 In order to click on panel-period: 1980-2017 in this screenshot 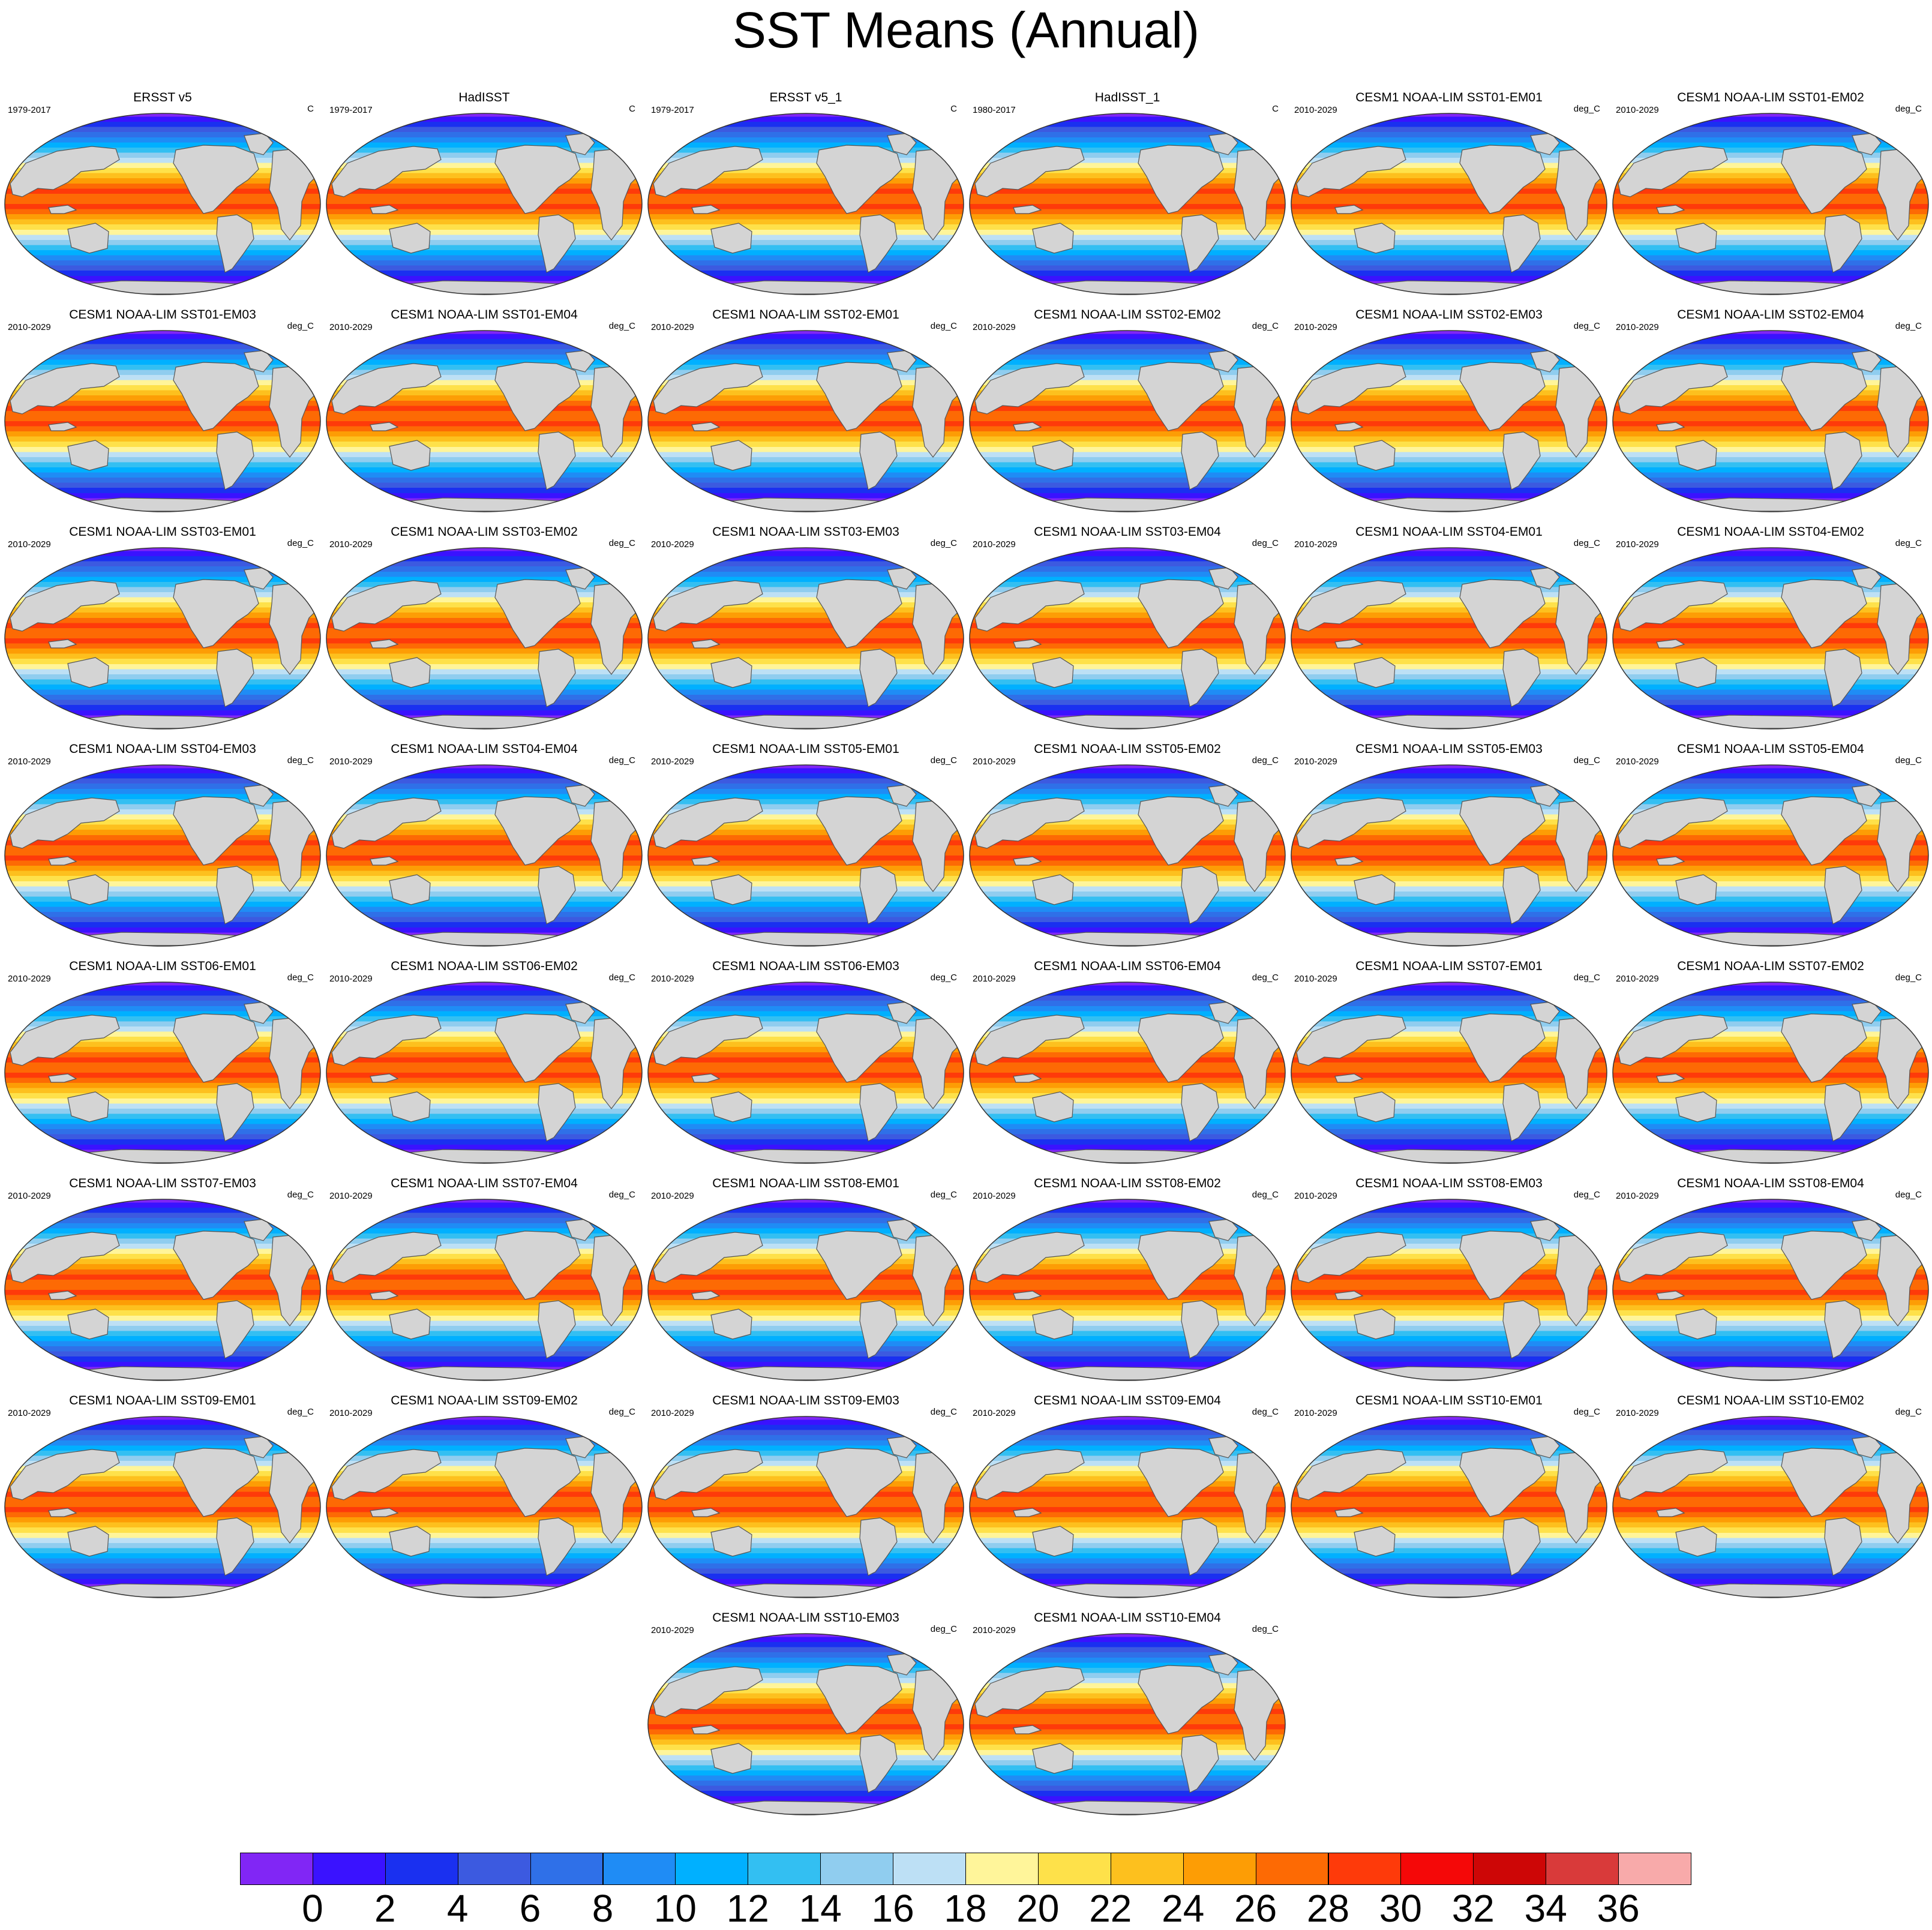, I will do `click(994, 110)`.